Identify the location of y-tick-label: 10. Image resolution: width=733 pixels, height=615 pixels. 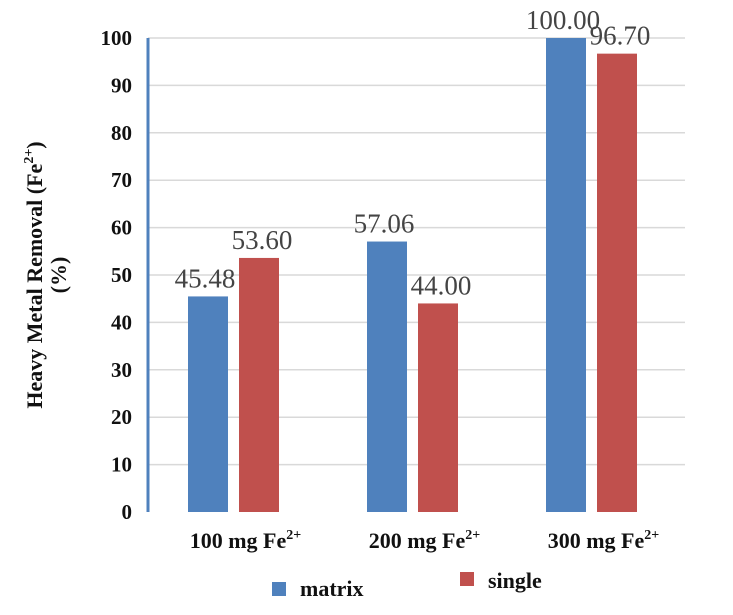
(121, 465).